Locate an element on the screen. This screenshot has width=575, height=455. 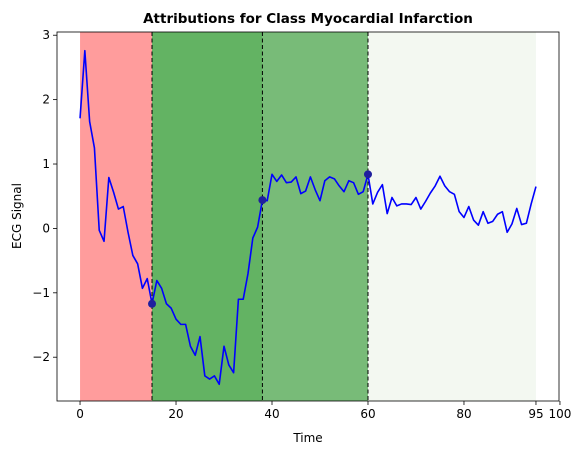
y-tick-label-1: −1 is located at coordinates (41, 293).